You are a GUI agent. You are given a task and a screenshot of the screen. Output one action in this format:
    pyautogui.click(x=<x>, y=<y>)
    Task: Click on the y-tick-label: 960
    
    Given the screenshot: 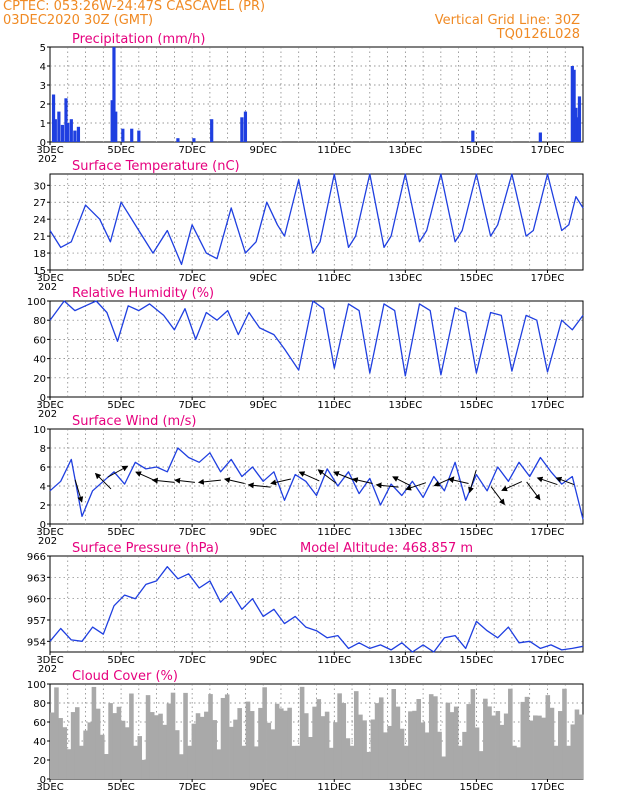 What is the action you would take?
    pyautogui.click(x=36, y=600)
    